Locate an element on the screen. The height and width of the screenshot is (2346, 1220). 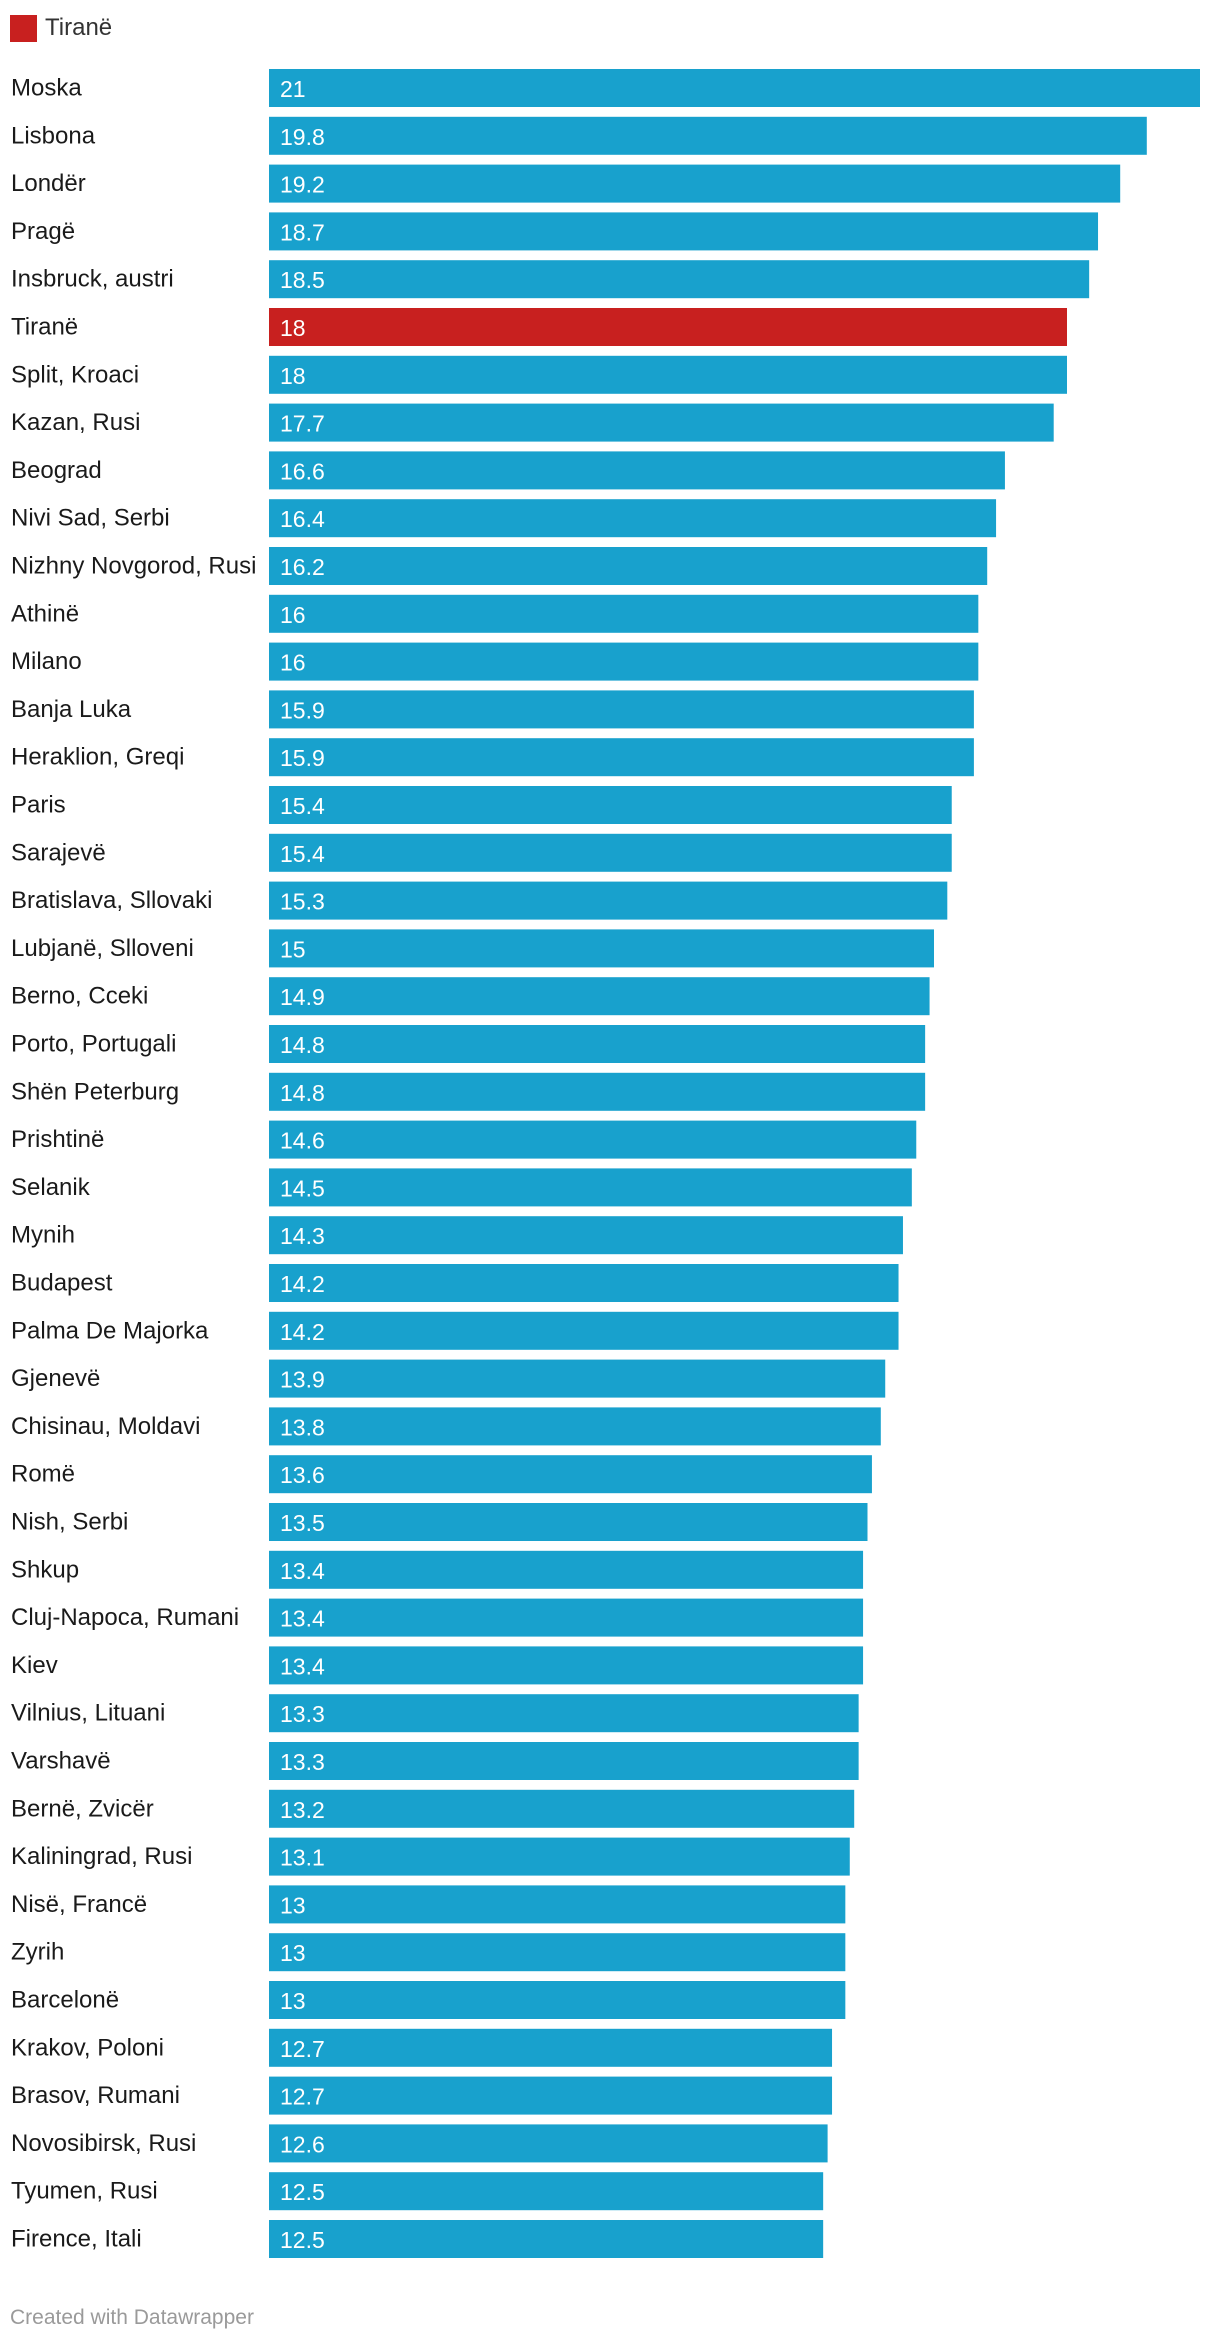
bar-value-label: 14.2 is located at coordinates (302, 1284).